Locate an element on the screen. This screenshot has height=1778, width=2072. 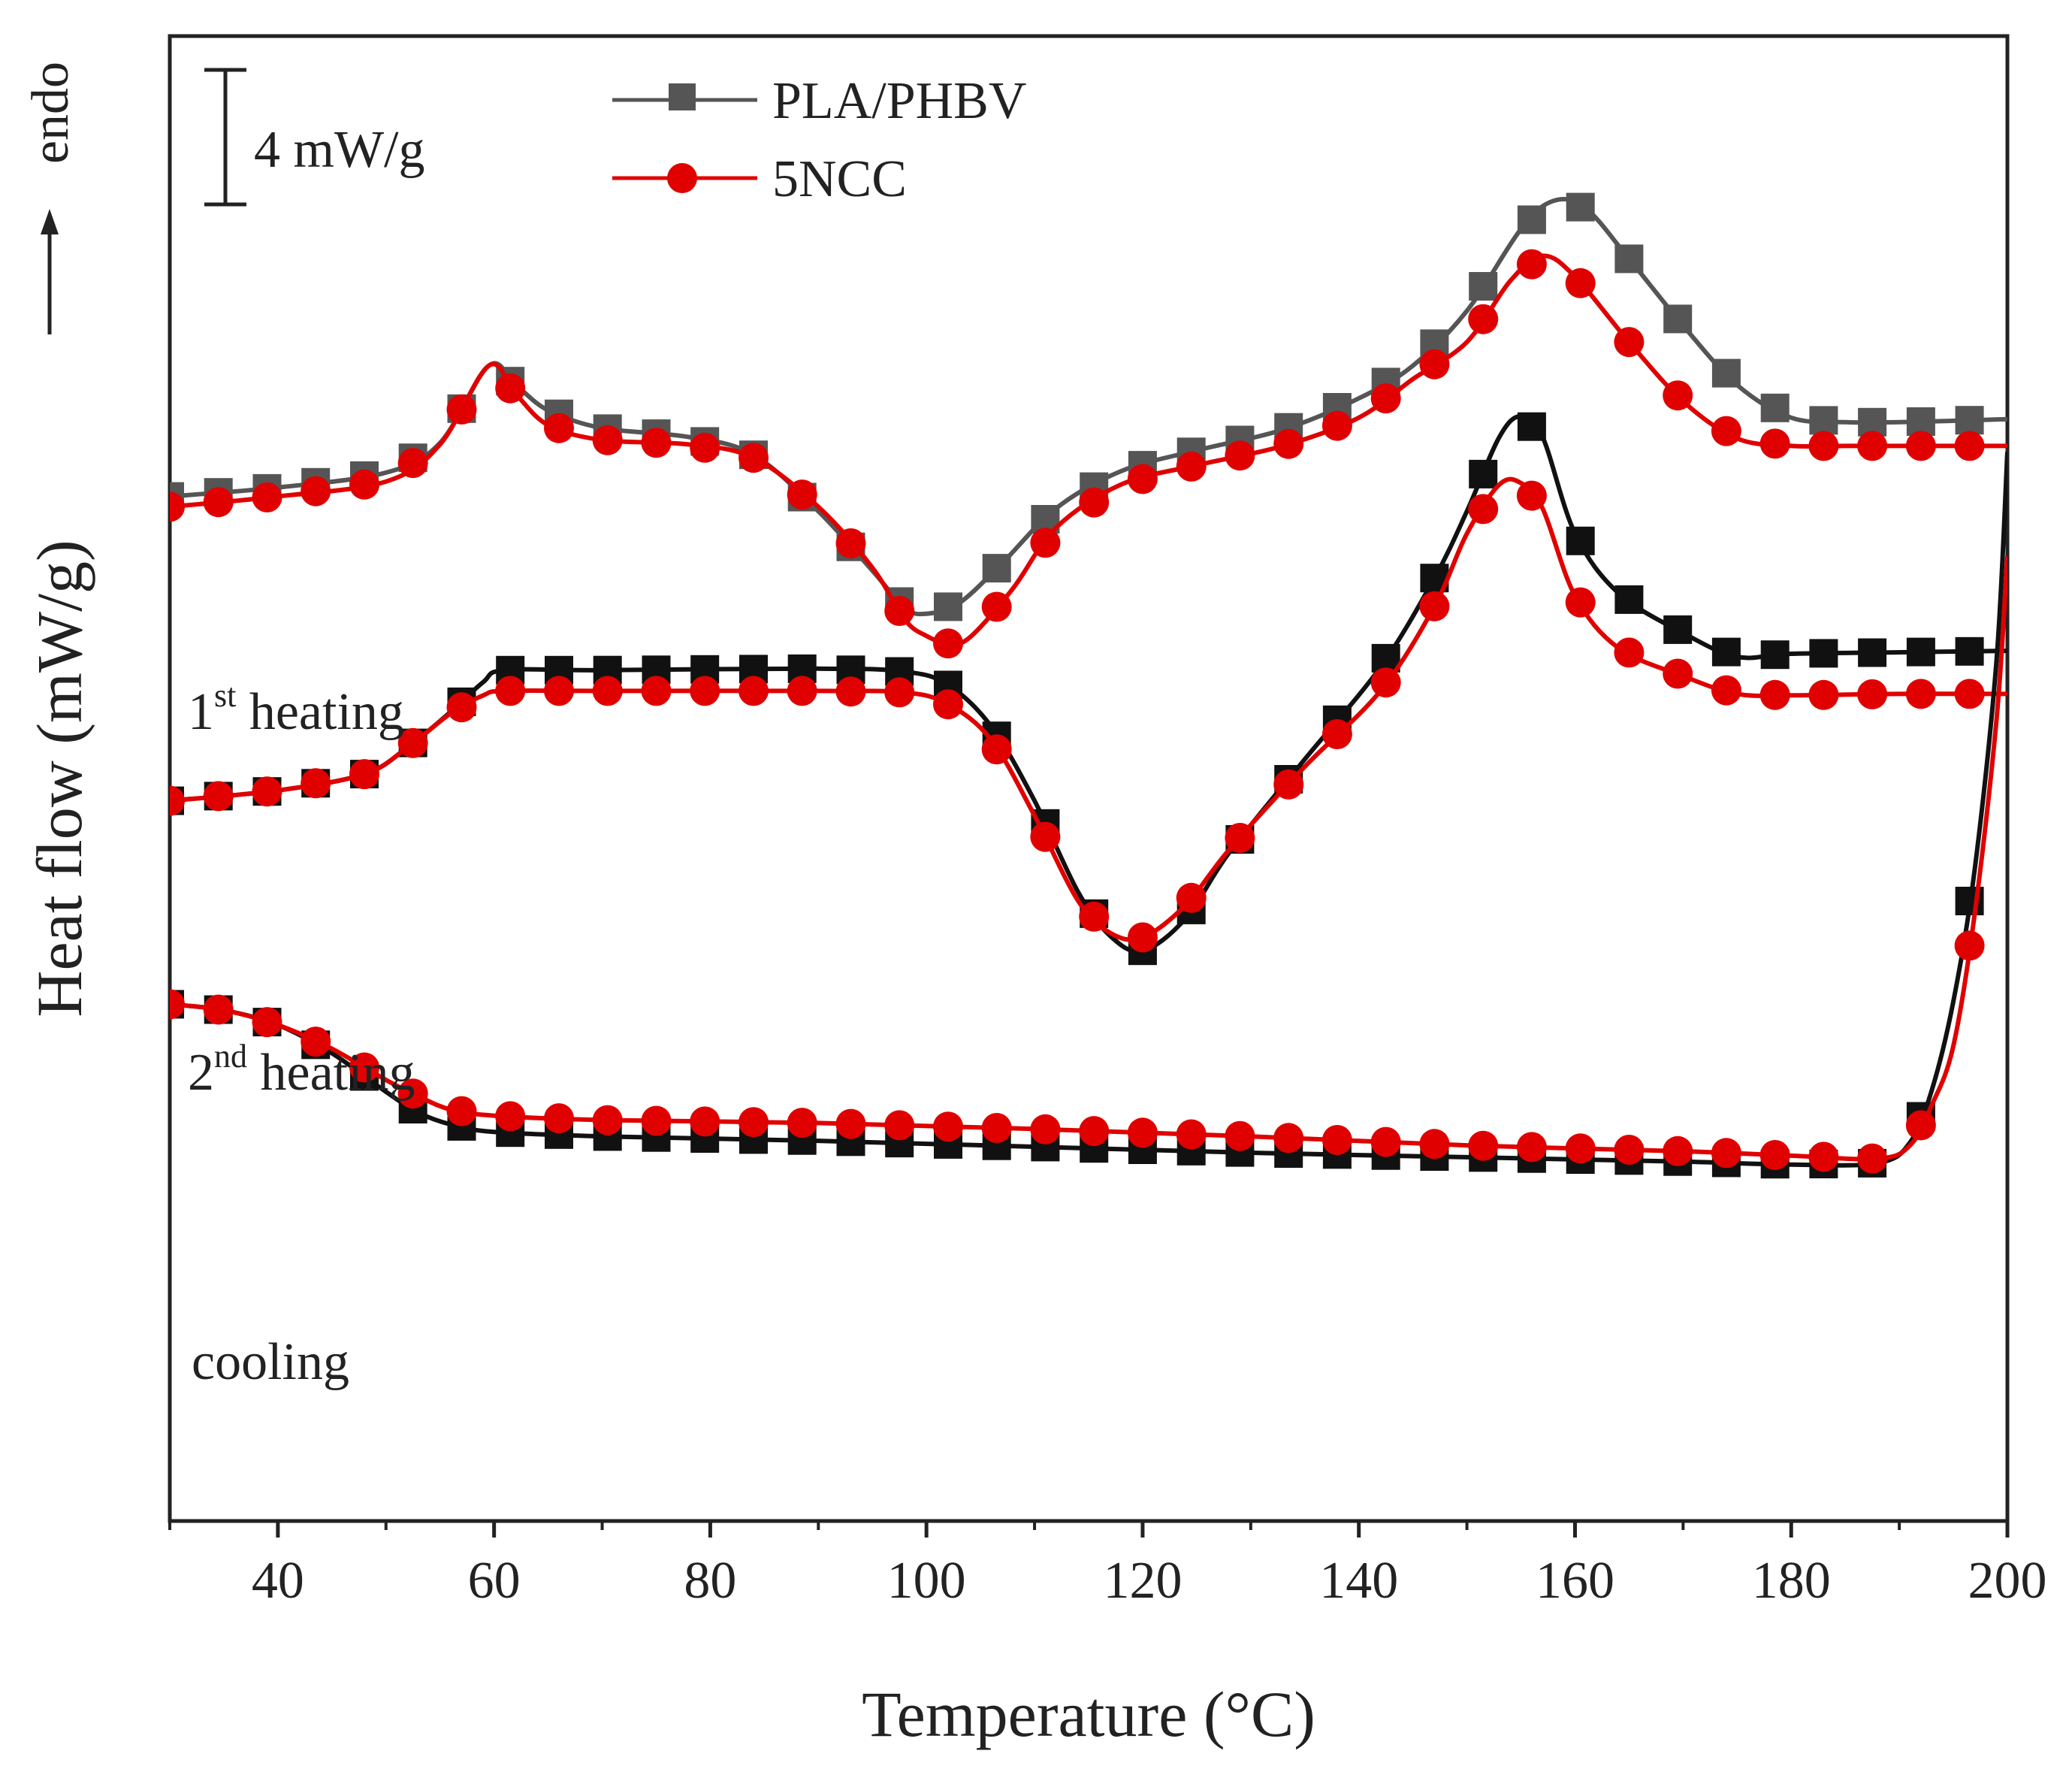
curve-label-first-number: 1 is located at coordinates (201, 712).